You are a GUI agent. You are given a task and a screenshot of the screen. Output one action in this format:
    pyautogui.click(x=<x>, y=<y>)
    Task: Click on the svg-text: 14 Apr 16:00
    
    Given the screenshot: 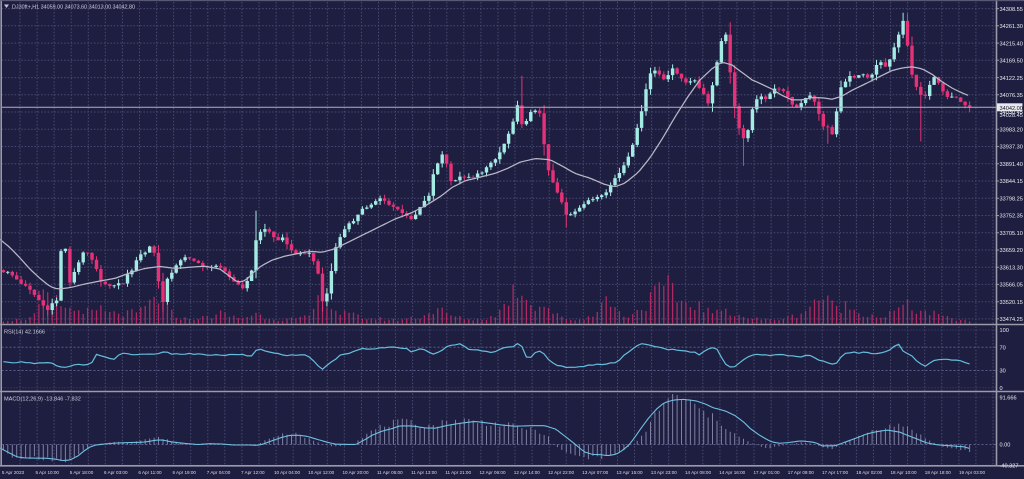 What is the action you would take?
    pyautogui.click(x=732, y=472)
    